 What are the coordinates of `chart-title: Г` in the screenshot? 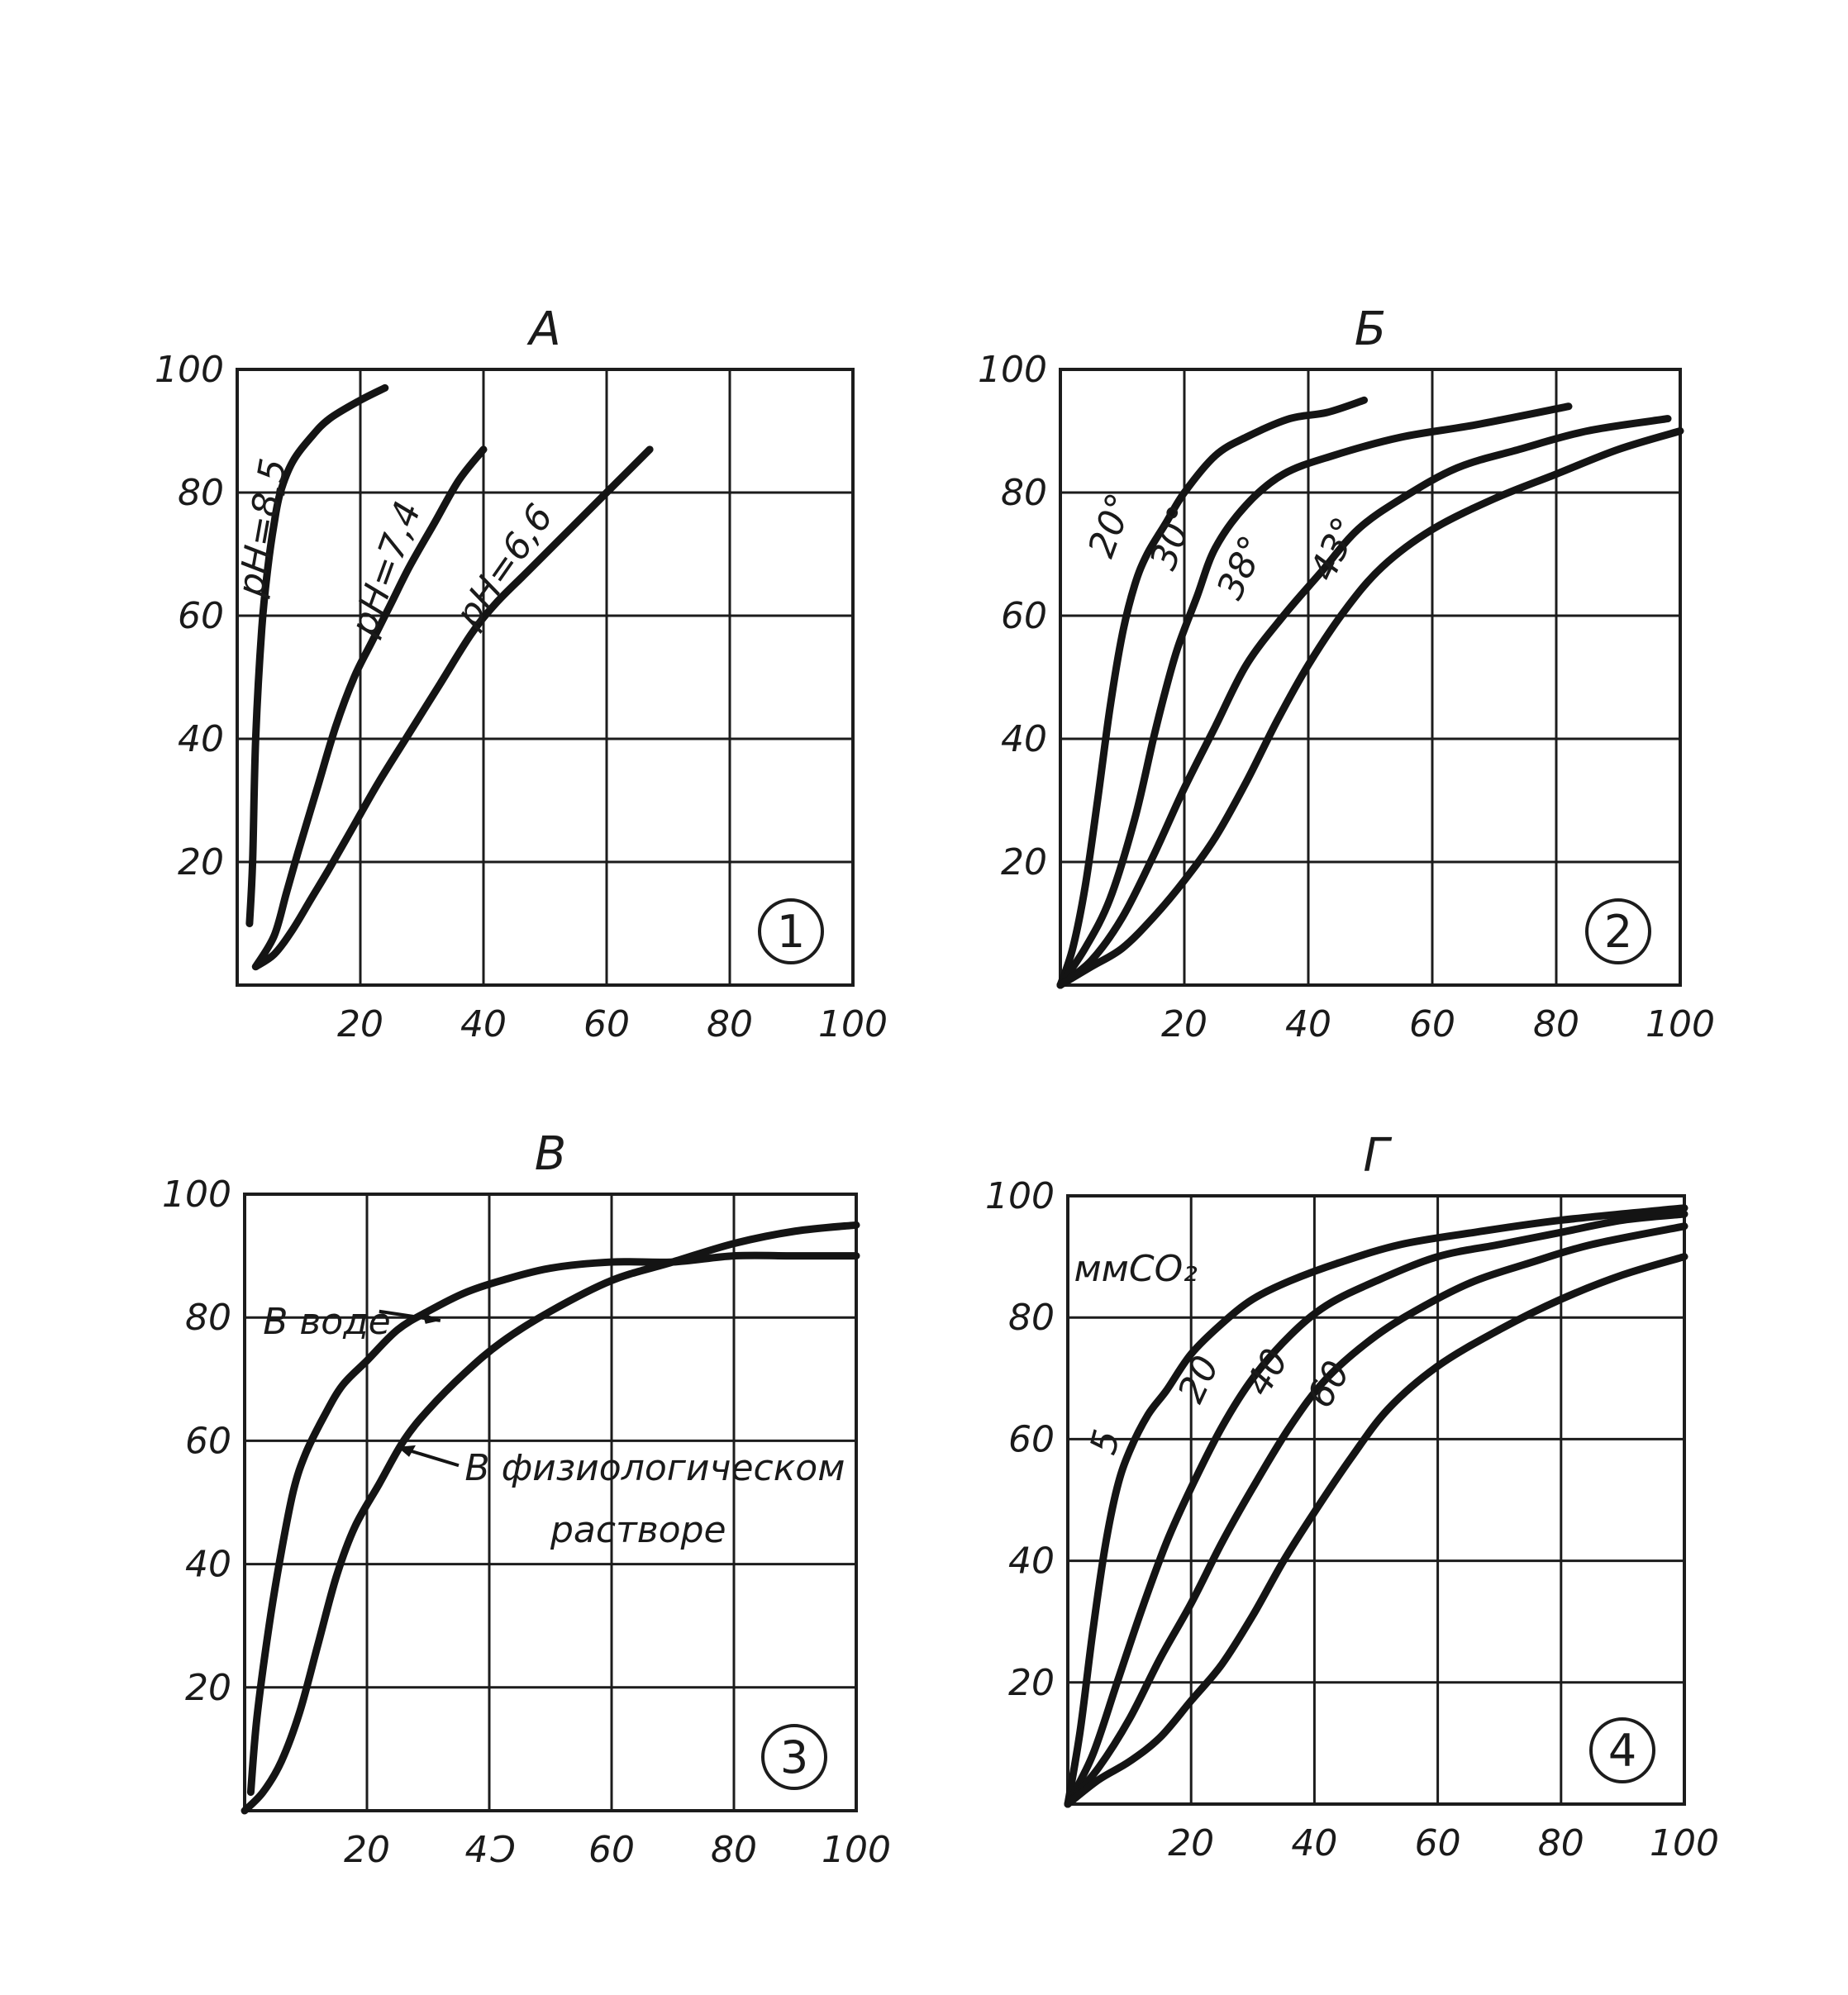 It's located at (1377, 1156).